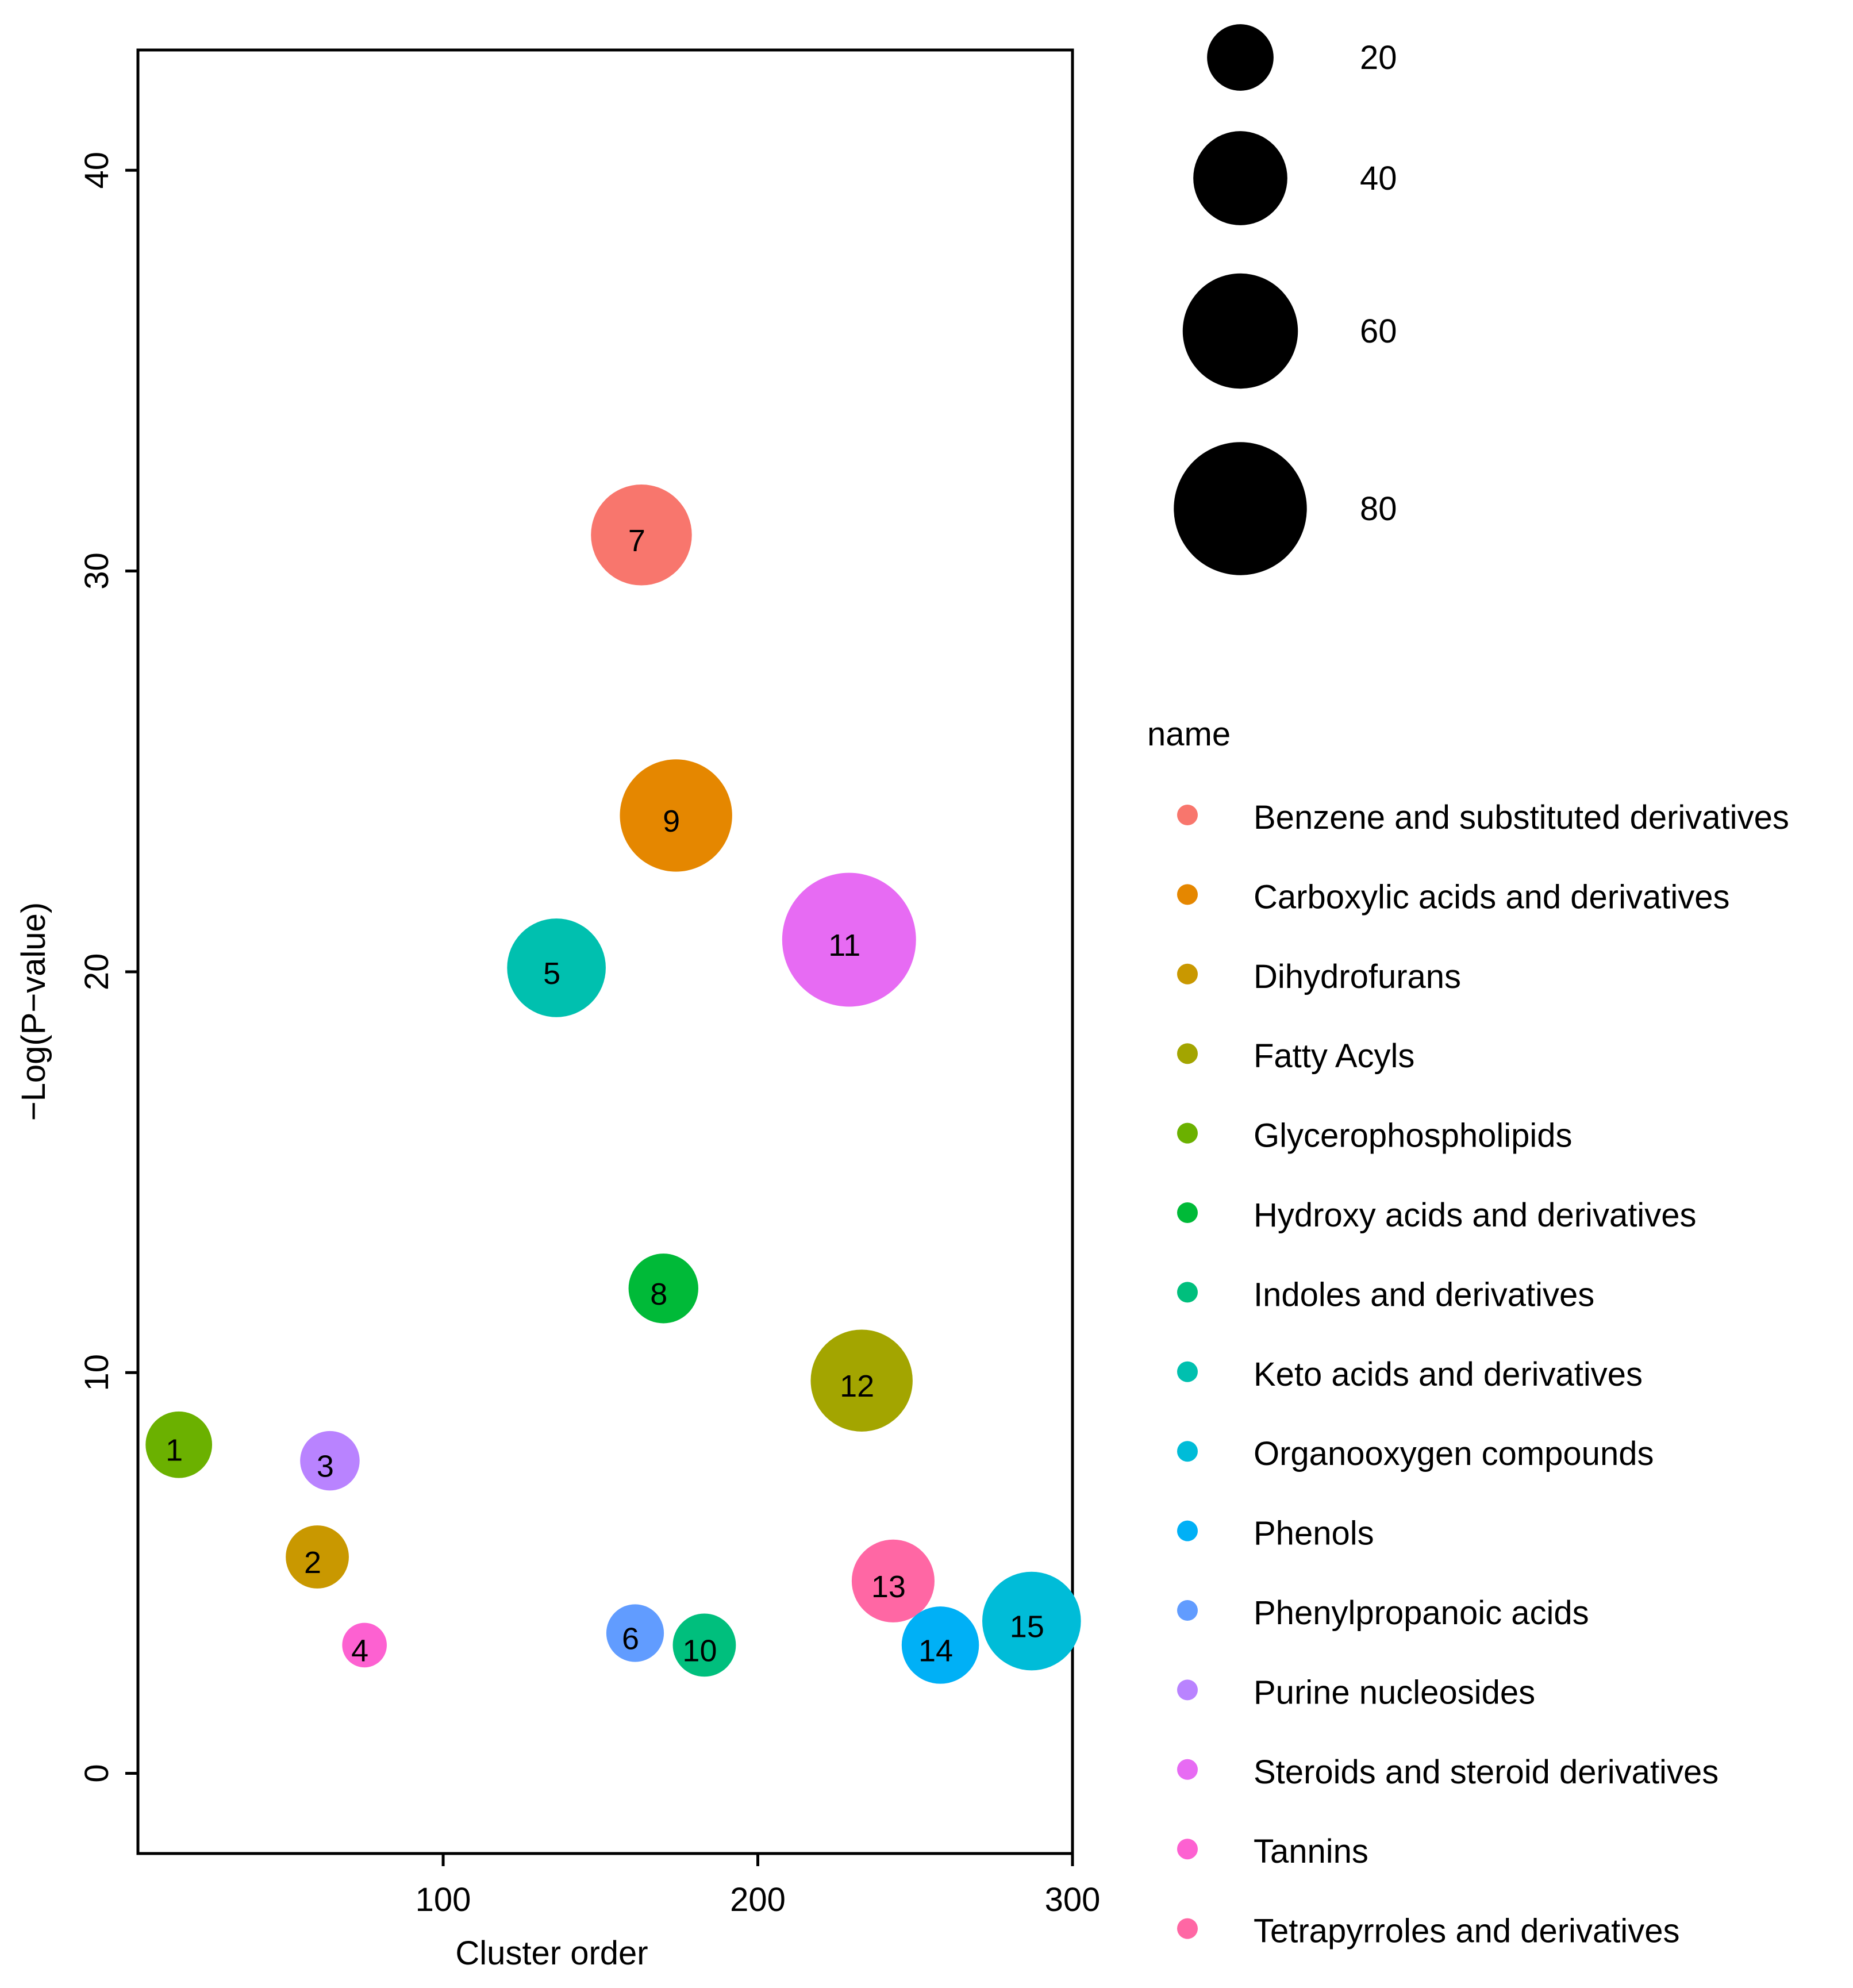 This screenshot has width=1853, height=1988. What do you see at coordinates (1424, 1294) in the screenshot?
I see `color-legend-label: Indoles and derivatives` at bounding box center [1424, 1294].